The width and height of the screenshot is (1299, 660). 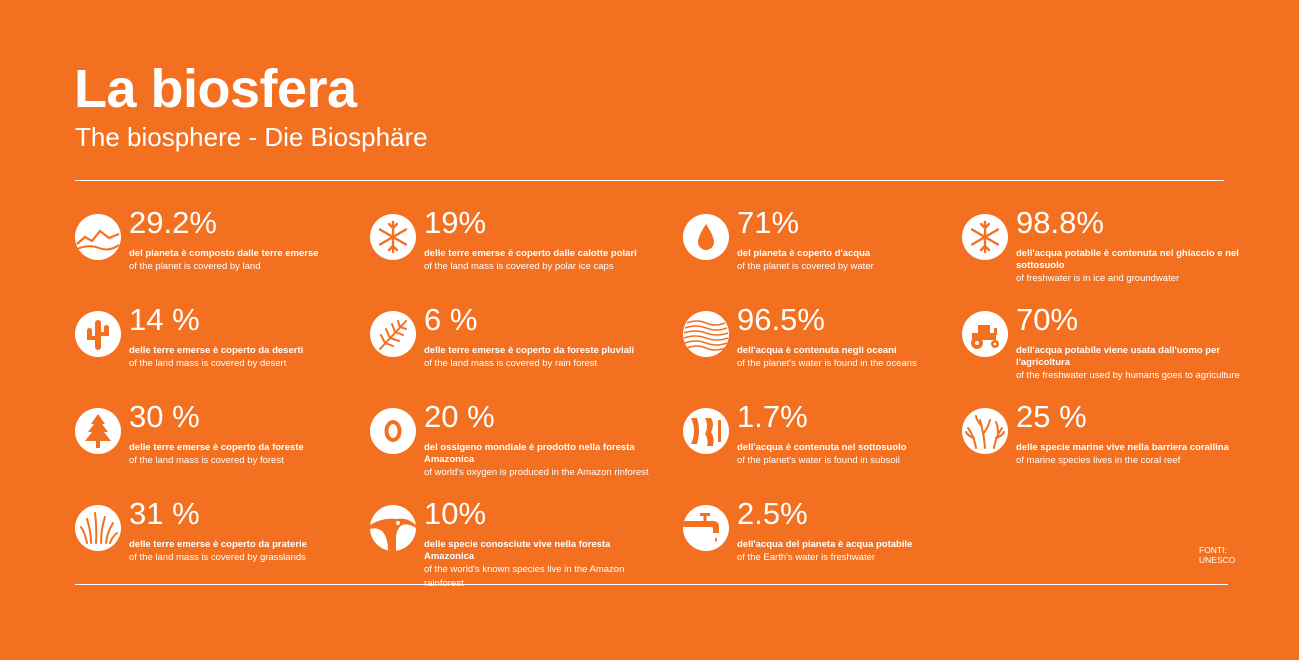 I want to click on stat-caption-en: of the land mass is covered by forest, so click(x=206, y=460).